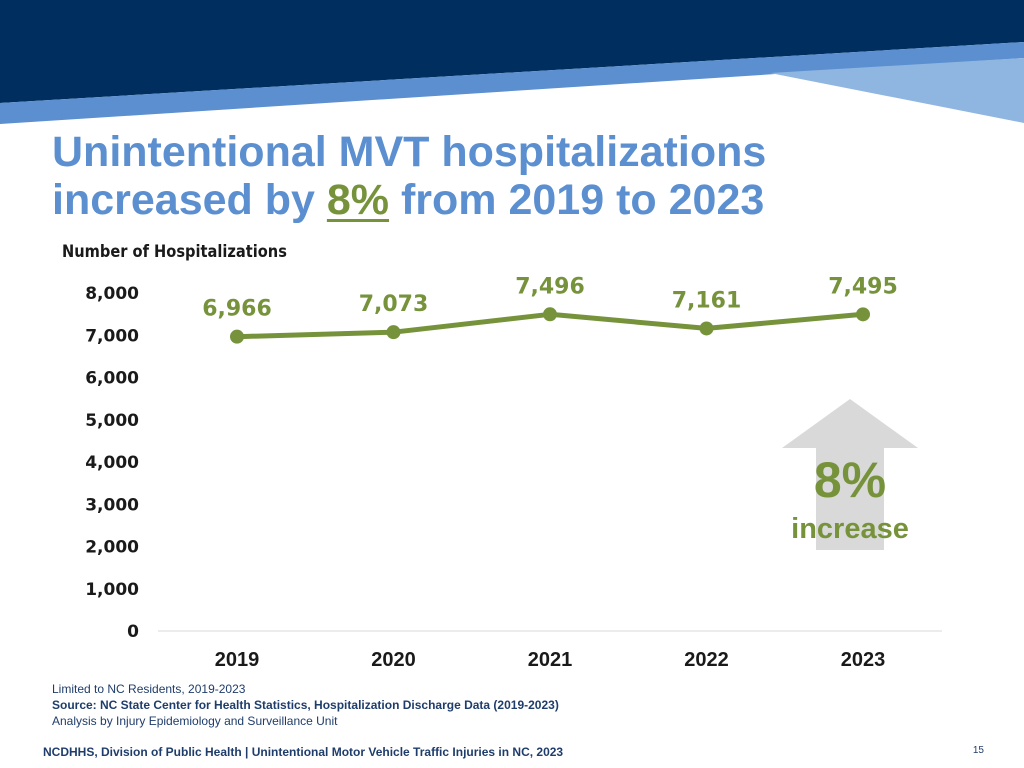 This screenshot has height=768, width=1024. What do you see at coordinates (149, 689) in the screenshot?
I see `notes-residents: Limited to NC Residents, 2019-2023` at bounding box center [149, 689].